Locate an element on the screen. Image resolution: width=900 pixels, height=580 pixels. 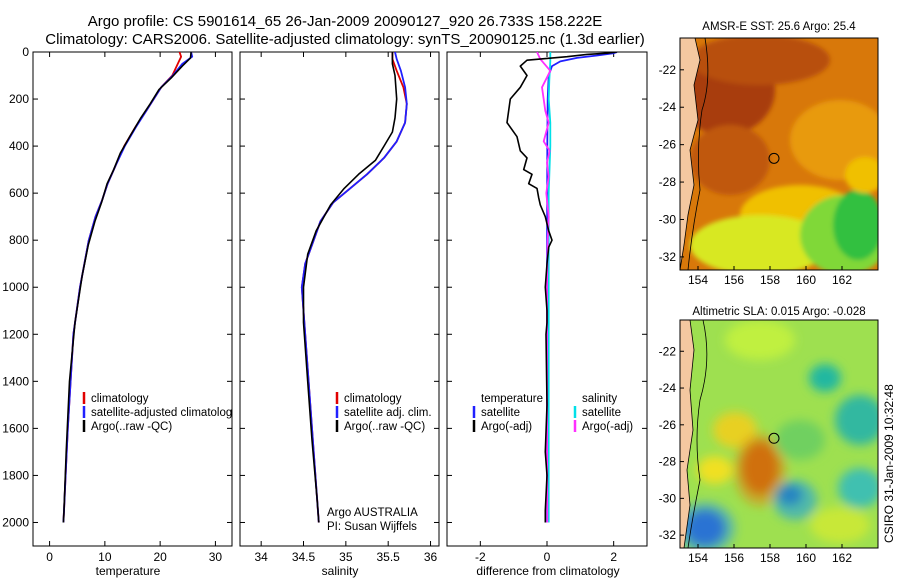
sst-lat-label: -26 is located at coordinates (668, 145).